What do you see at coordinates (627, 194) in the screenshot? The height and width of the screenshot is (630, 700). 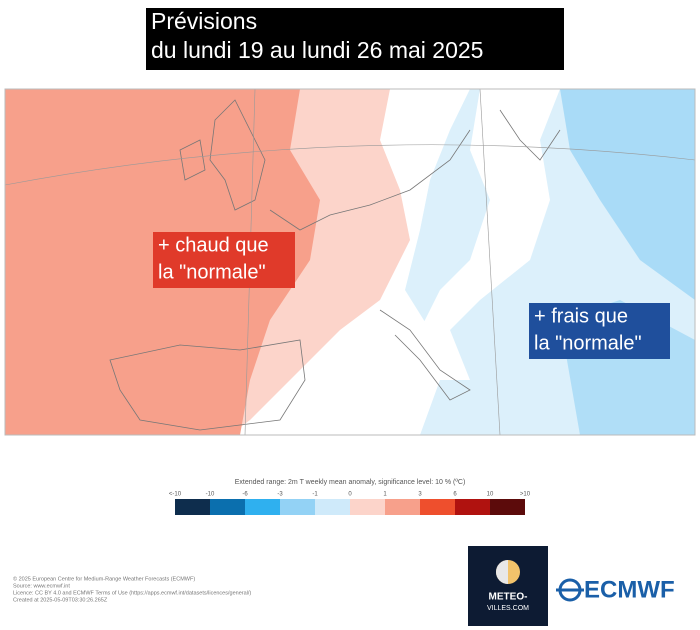 I see `cold-zone` at bounding box center [627, 194].